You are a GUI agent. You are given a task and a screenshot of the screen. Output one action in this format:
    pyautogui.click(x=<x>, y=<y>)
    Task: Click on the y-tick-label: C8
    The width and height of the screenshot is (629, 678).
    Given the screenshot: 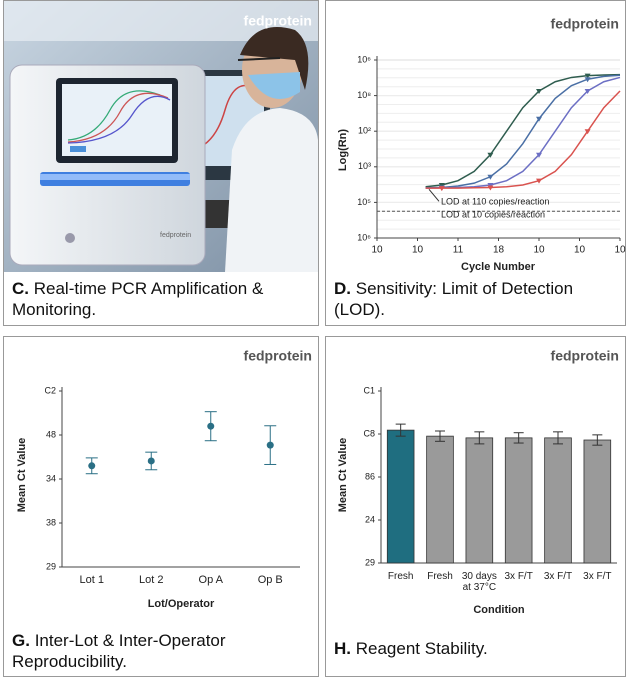 What is the action you would take?
    pyautogui.click(x=369, y=433)
    